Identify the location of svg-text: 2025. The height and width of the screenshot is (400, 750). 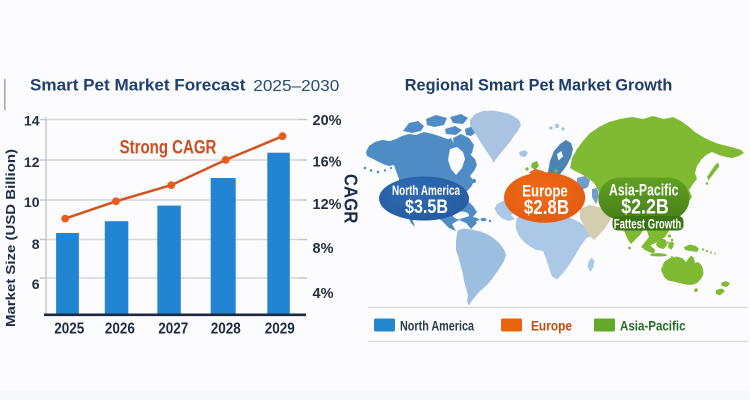
(69, 328).